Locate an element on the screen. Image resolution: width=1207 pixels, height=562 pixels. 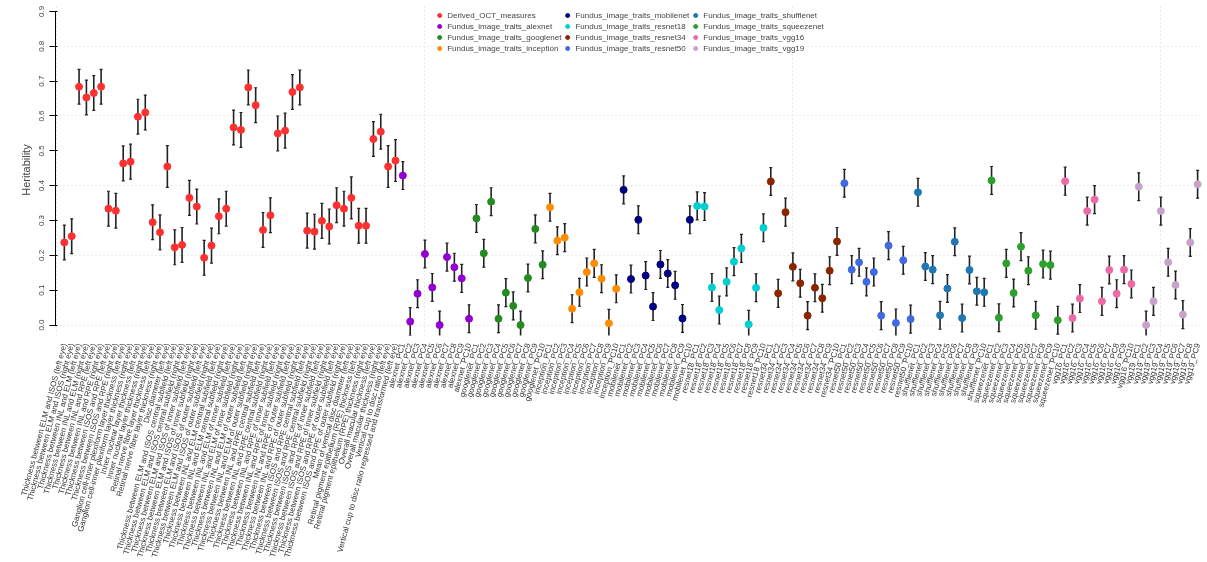
y-tick-label: 0.0 is located at coordinates (42, 324).